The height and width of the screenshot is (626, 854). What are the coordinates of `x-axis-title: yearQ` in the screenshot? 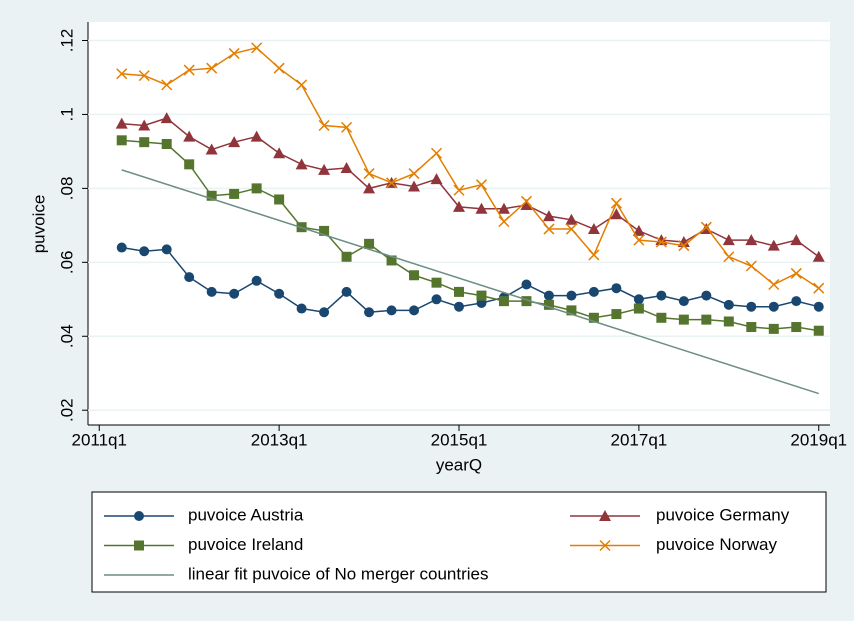 It's located at (459, 464).